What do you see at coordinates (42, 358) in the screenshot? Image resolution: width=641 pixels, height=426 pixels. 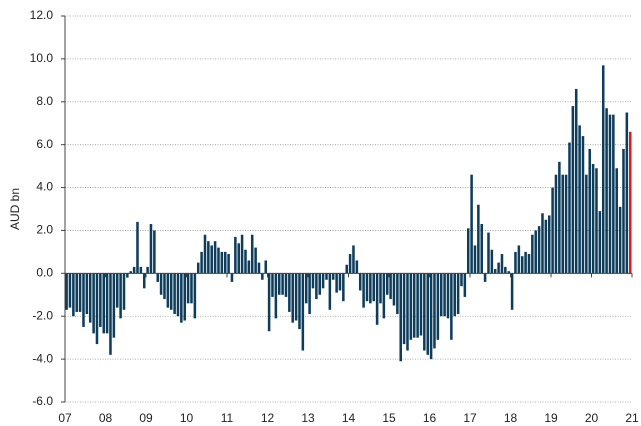 I see `y-tick-label: -4.0` at bounding box center [42, 358].